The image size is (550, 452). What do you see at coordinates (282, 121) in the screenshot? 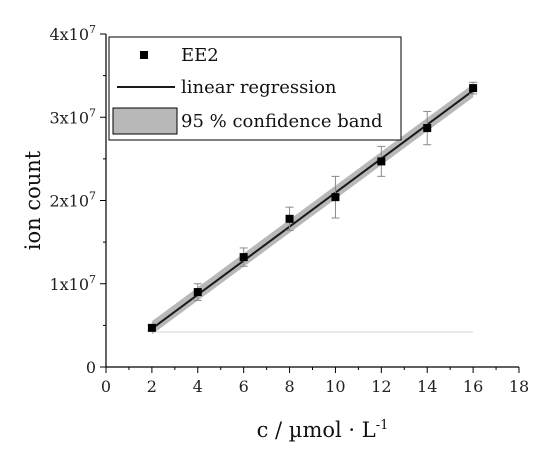
I see `legend-label: 95 % confidence band` at bounding box center [282, 121].